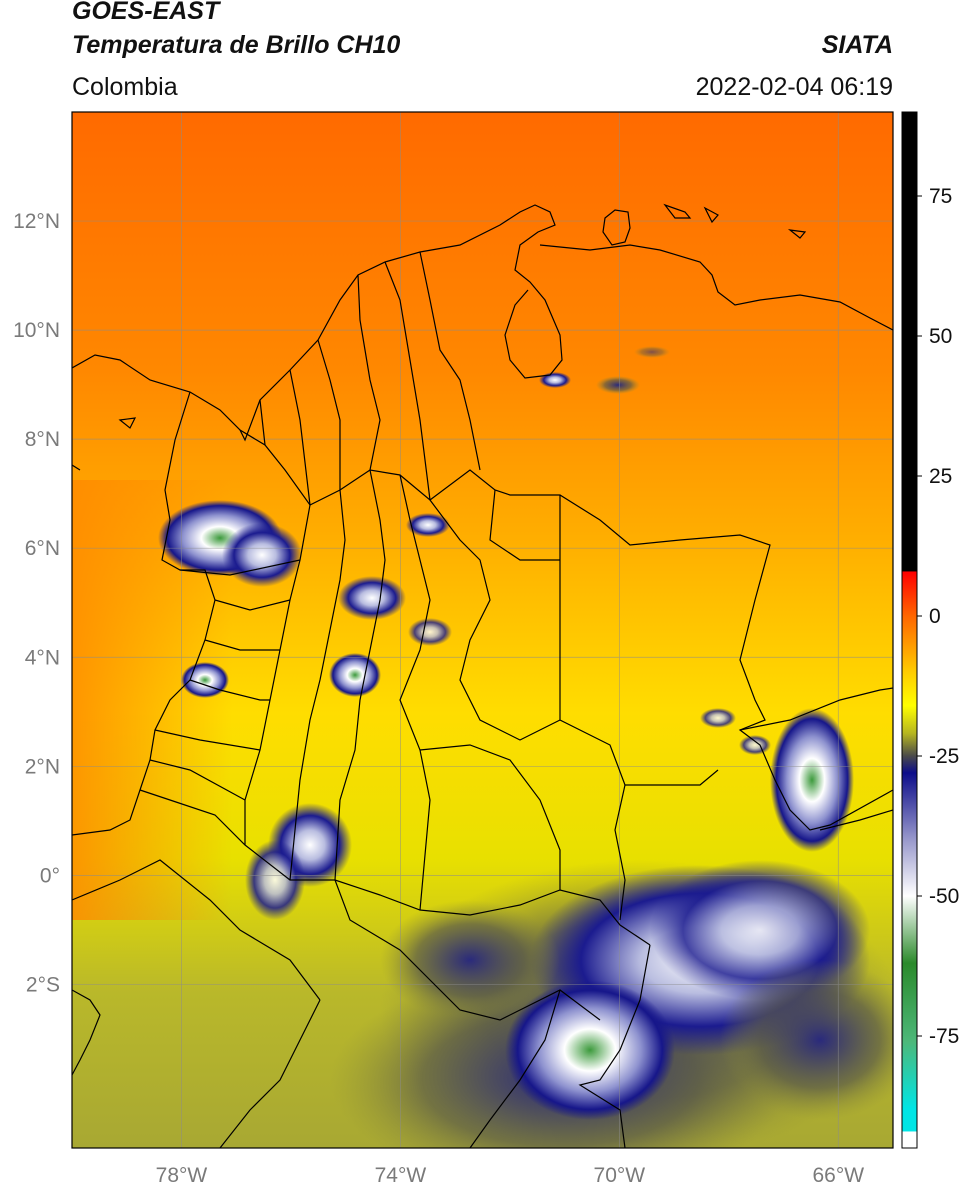  Describe the element at coordinates (36, 330) in the screenshot. I see `lat-tick-label: 10°N` at that location.